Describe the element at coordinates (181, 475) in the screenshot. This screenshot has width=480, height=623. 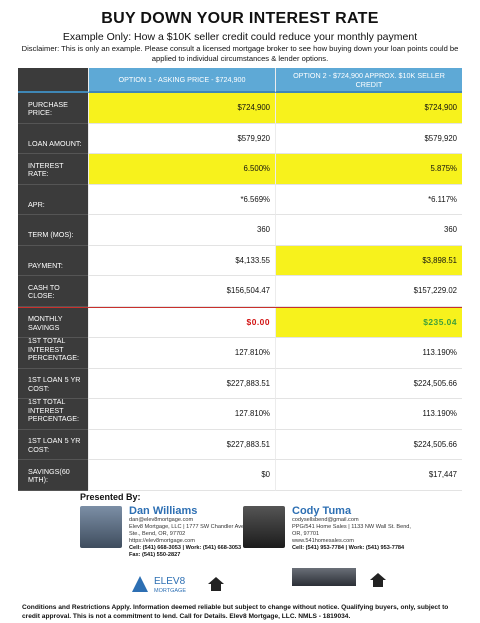
I see `value-cell: $0` at that location.